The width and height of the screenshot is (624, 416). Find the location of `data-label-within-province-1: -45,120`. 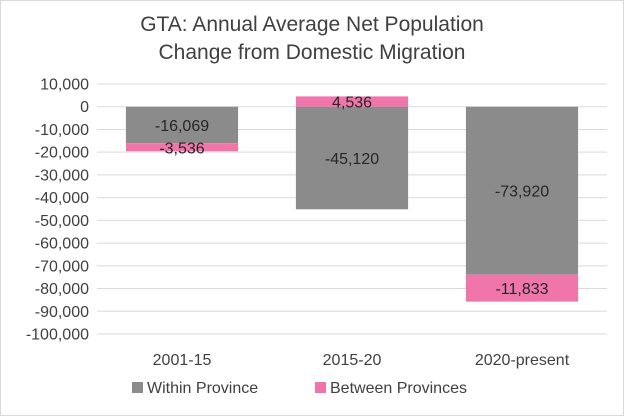

data-label-within-province-1: -45,120 is located at coordinates (352, 159).